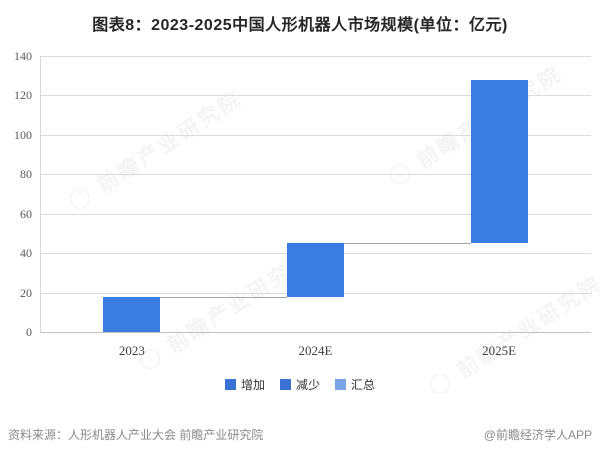 The width and height of the screenshot is (600, 453). Describe the element at coordinates (499, 350) in the screenshot. I see `x-axis-label-2025E: 2025E` at that location.